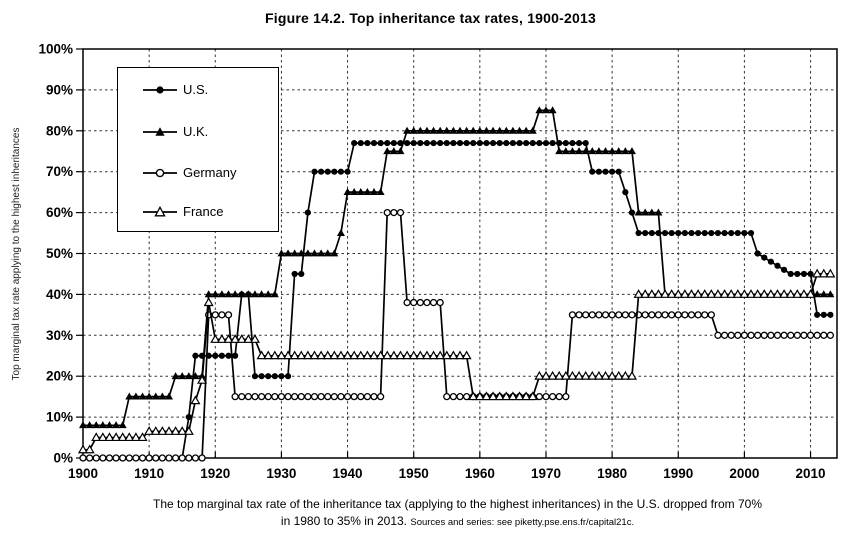 This screenshot has width=861, height=540. Describe the element at coordinates (198, 149) in the screenshot. I see `legend: U.S. U.K. Germany France` at that location.